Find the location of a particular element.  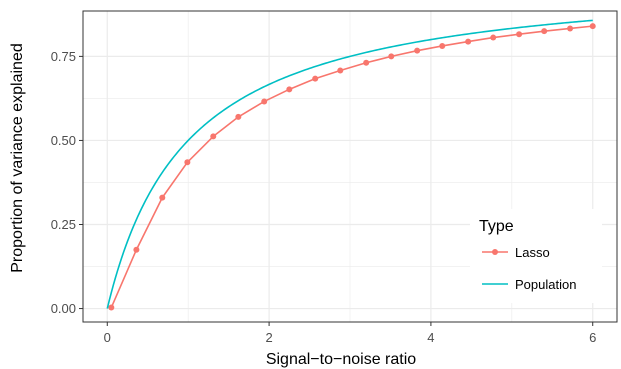

legend-background is located at coordinates (536, 256).